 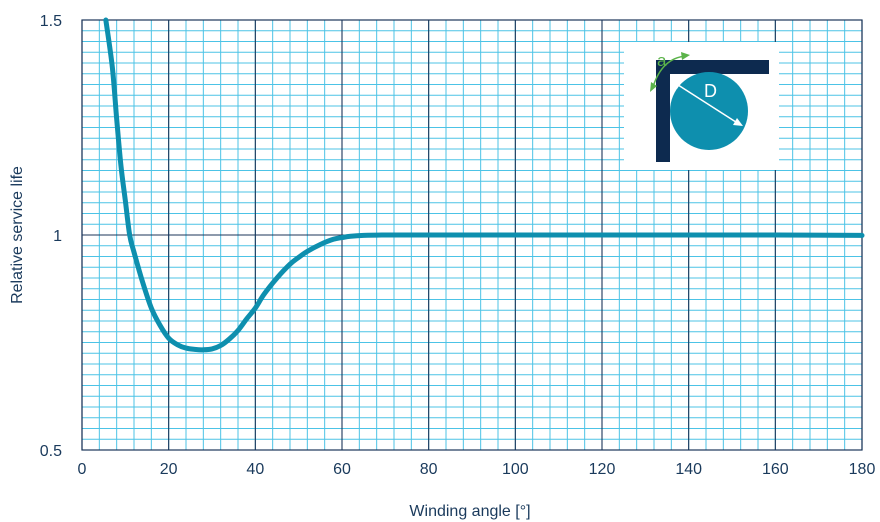 I want to click on inset-diagram: aD, so click(x=701, y=106).